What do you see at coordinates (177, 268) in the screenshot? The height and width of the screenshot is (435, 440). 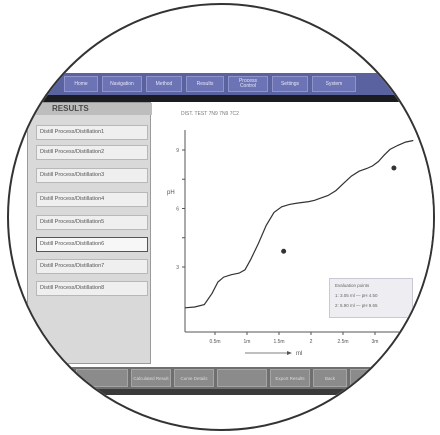 I see `y-tick-label: 3` at bounding box center [177, 268].